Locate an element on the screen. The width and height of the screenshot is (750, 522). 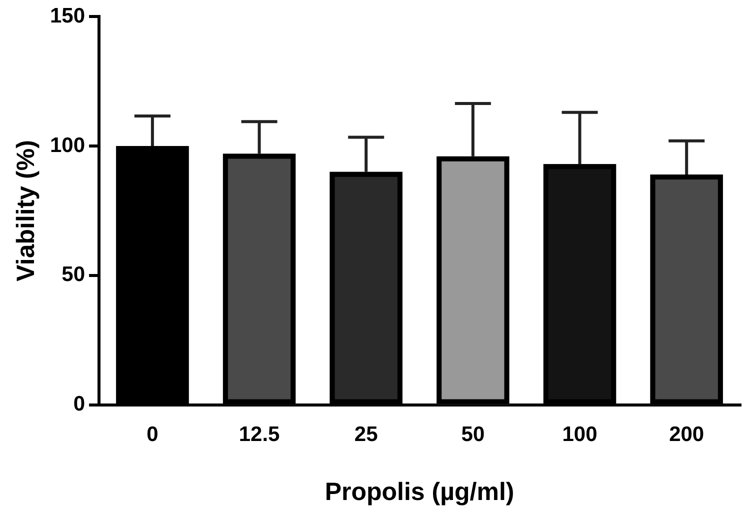
y-tick-label: 100 is located at coordinates (68, 145).